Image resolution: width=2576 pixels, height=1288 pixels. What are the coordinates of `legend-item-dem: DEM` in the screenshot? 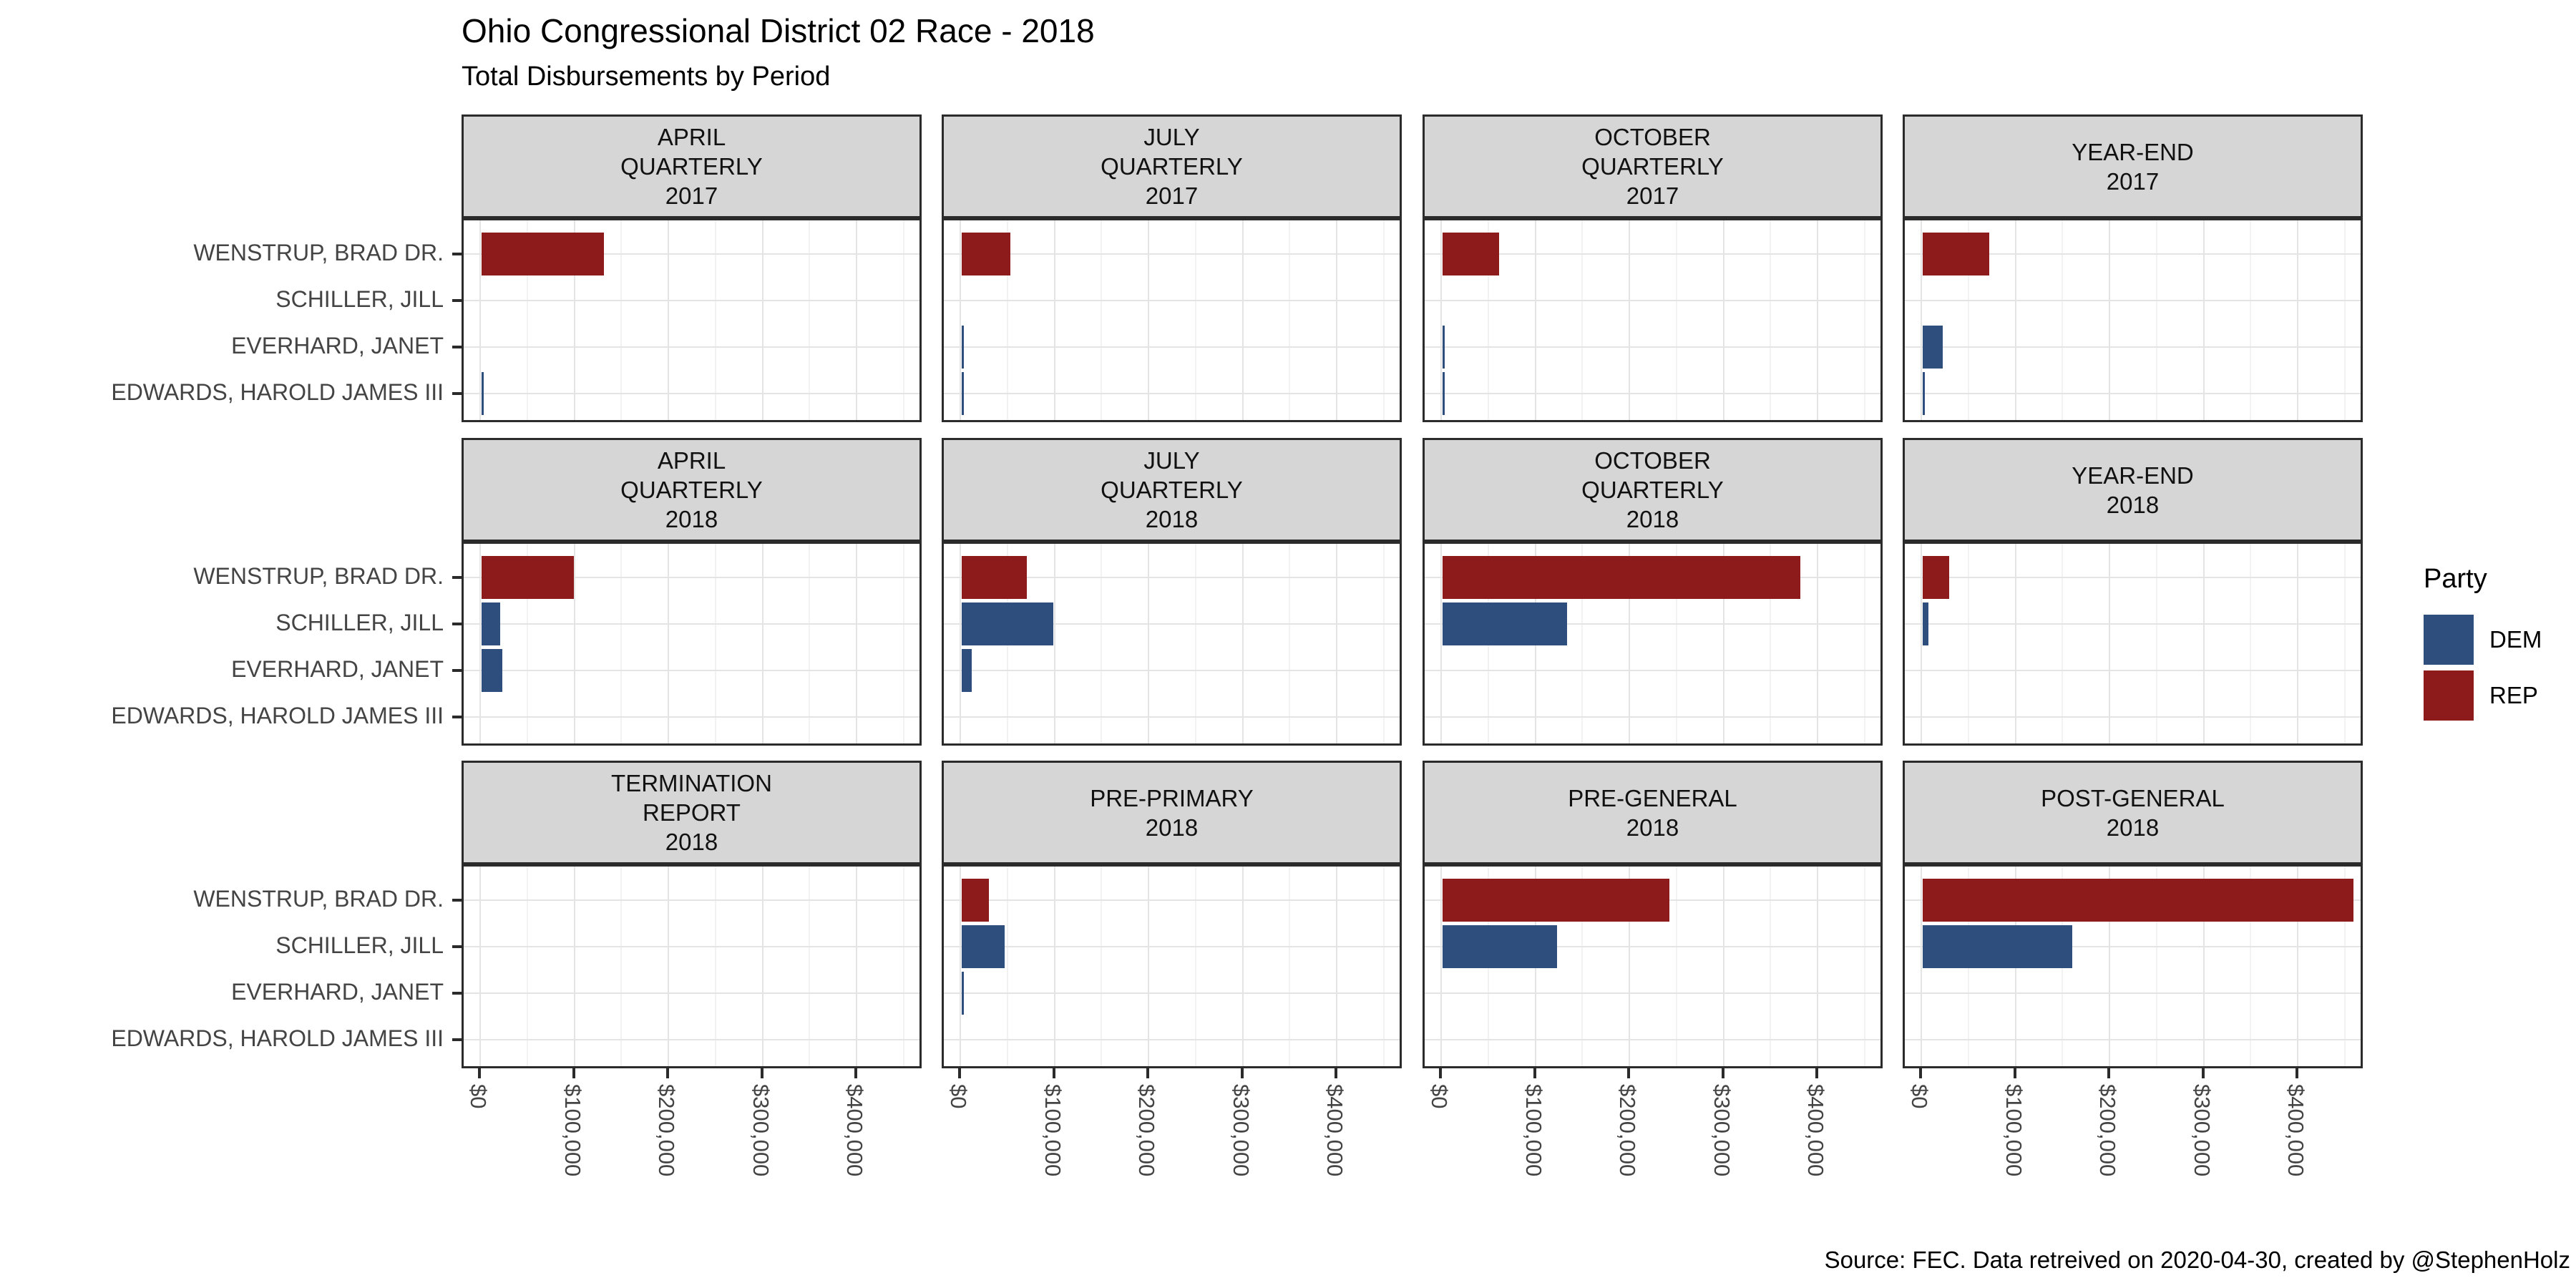 It's located at (2483, 640).